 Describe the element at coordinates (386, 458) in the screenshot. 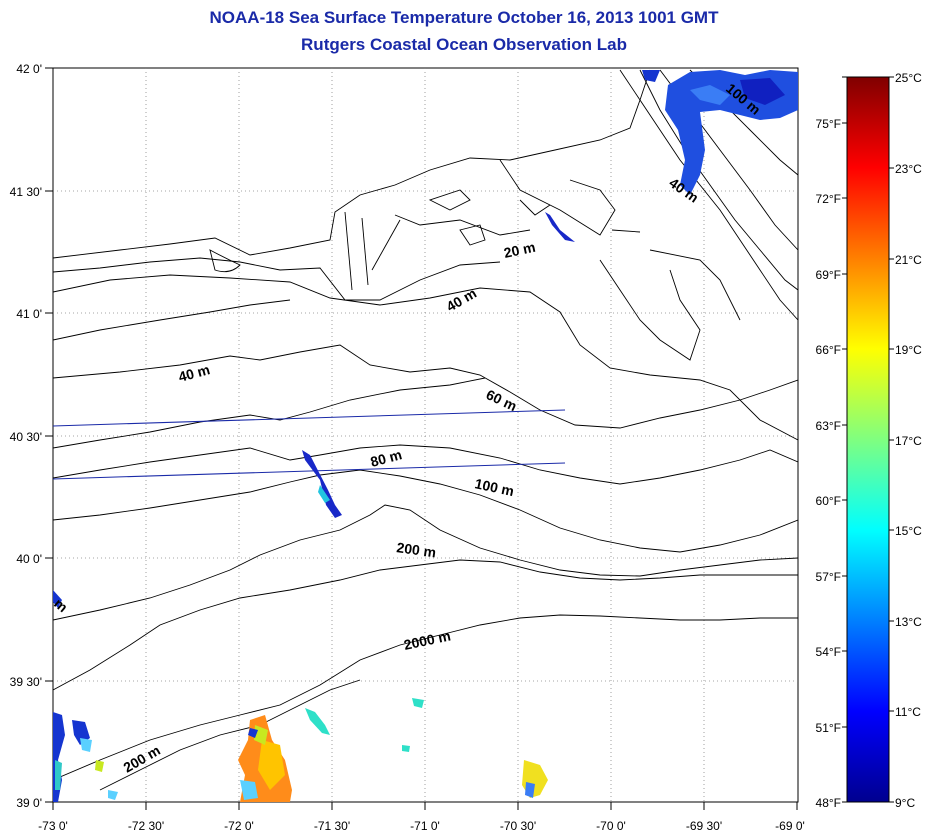

I see `contour-label-80m: 80 m` at that location.